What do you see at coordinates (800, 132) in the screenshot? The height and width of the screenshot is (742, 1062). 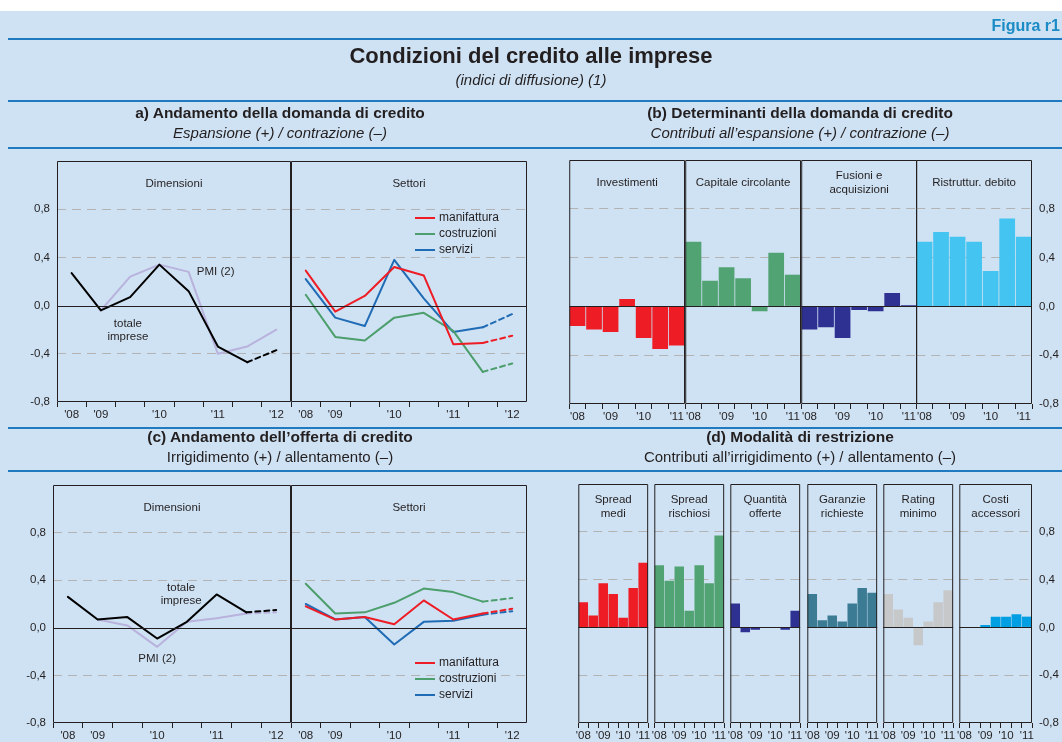 I see `text: Contributi all’espansione (+) / contrazione (–)` at bounding box center [800, 132].